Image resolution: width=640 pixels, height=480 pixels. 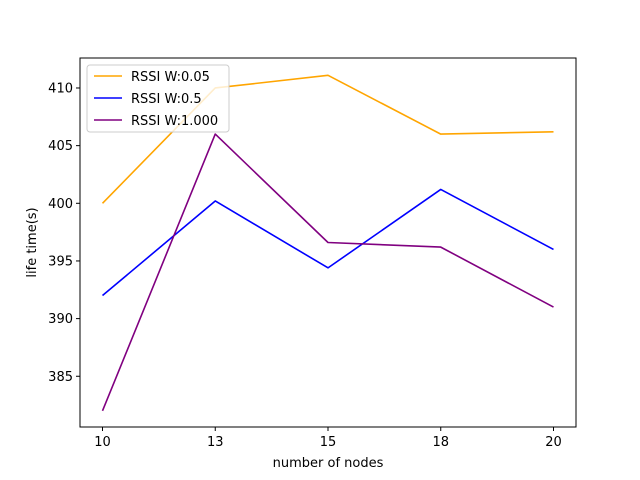 I want to click on y-tick-label: 410, so click(x=60, y=88).